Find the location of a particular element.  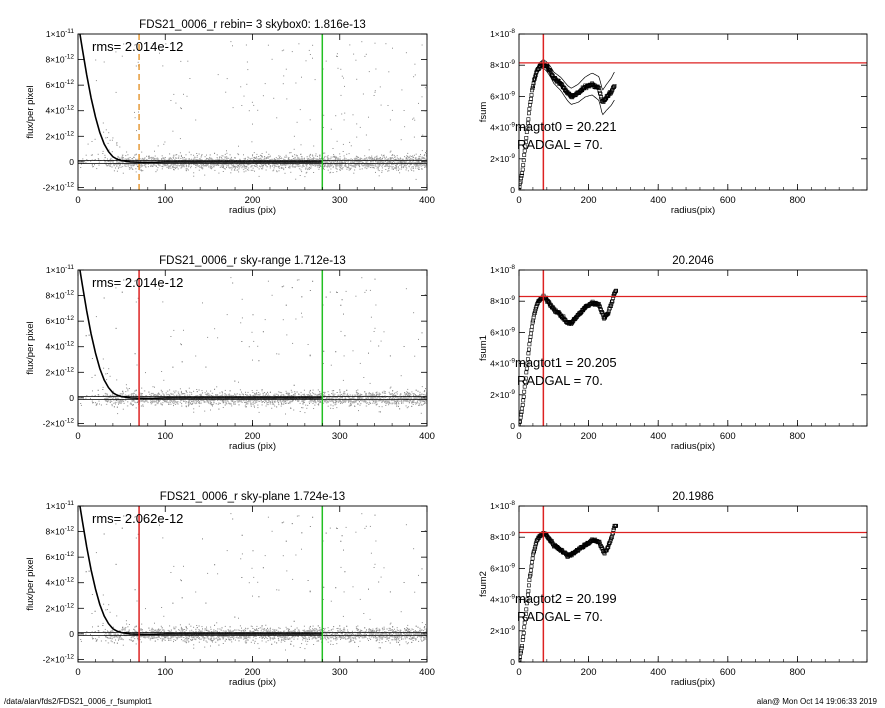

x-tick-label: 200 is located at coordinates (589, 200).